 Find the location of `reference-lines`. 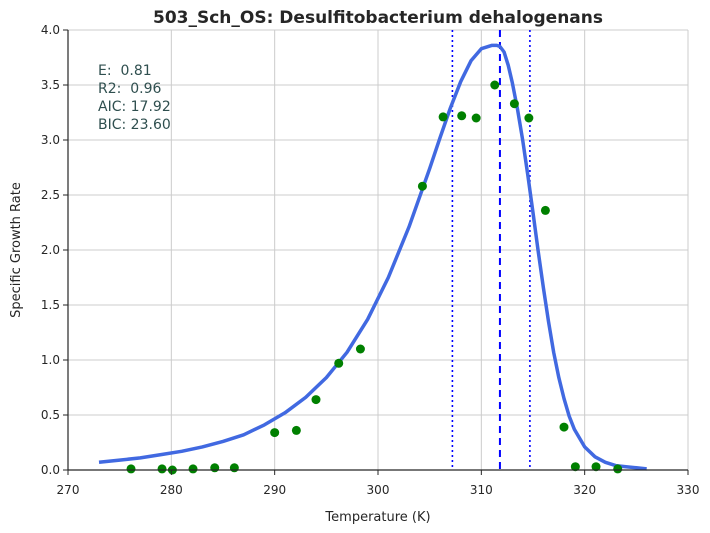

reference-lines is located at coordinates (491, 250).